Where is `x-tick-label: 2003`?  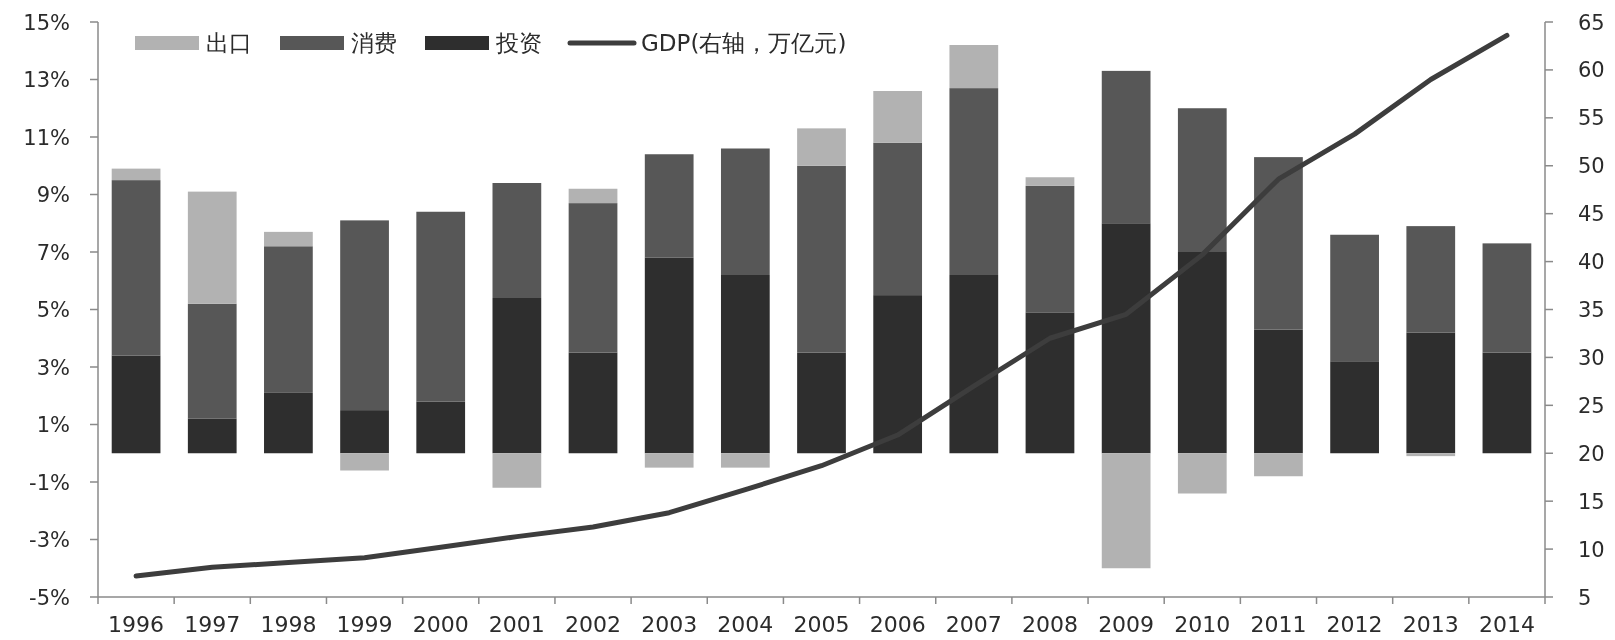 x-tick-label: 2003 is located at coordinates (669, 624).